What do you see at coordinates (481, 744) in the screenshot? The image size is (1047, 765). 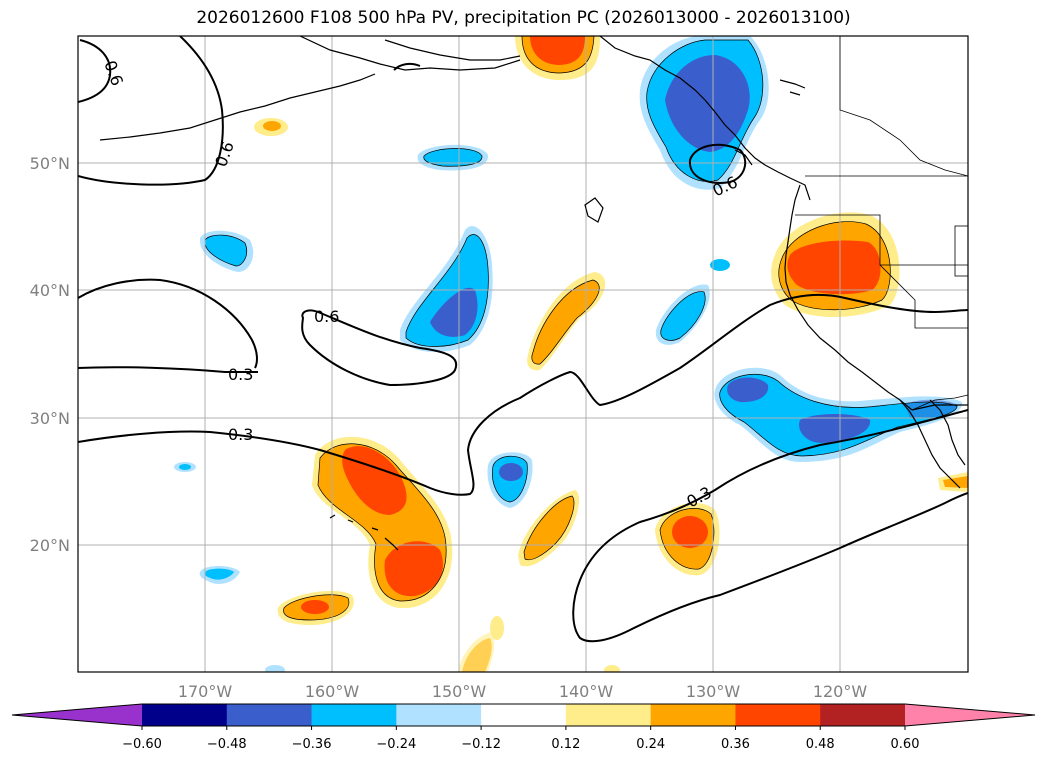 I see `colorbar-tick-label: −0.12` at bounding box center [481, 744].